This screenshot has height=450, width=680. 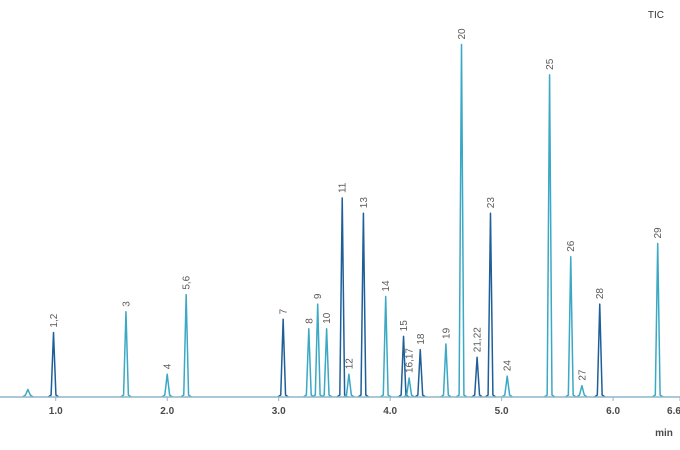 What do you see at coordinates (284, 311) in the screenshot?
I see `peak-label-6: 7` at bounding box center [284, 311].